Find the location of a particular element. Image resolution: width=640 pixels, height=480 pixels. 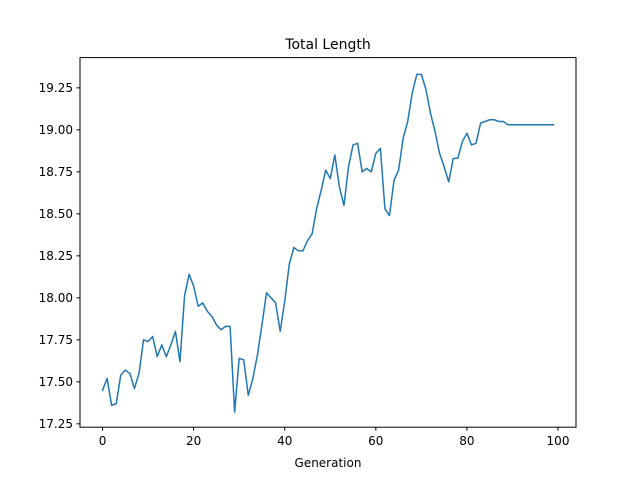

chart-title: Total Length is located at coordinates (327, 45).